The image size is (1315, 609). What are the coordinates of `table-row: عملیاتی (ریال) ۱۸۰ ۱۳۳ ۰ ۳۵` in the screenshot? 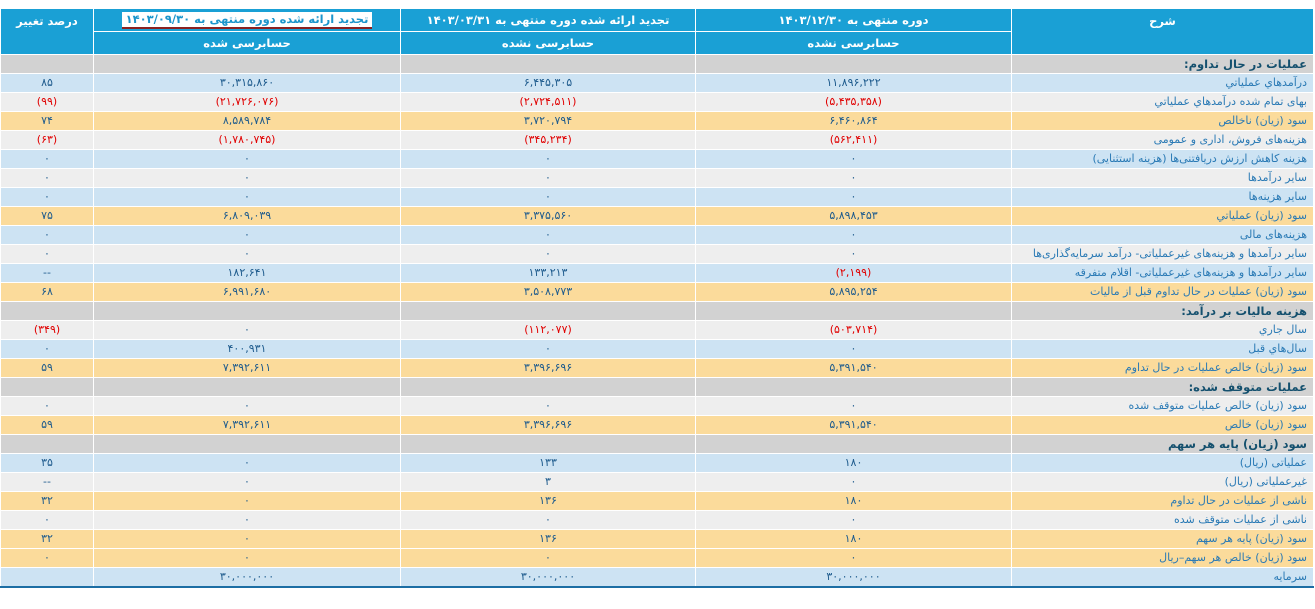 It's located at (657, 463).